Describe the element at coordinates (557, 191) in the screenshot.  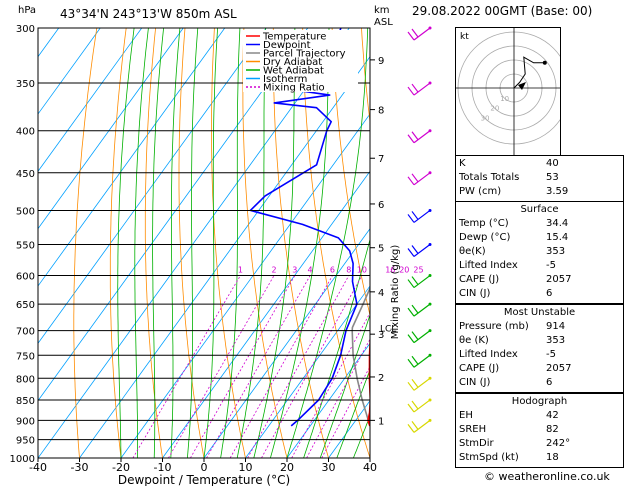
I see `index-value: 3.59` at that location.